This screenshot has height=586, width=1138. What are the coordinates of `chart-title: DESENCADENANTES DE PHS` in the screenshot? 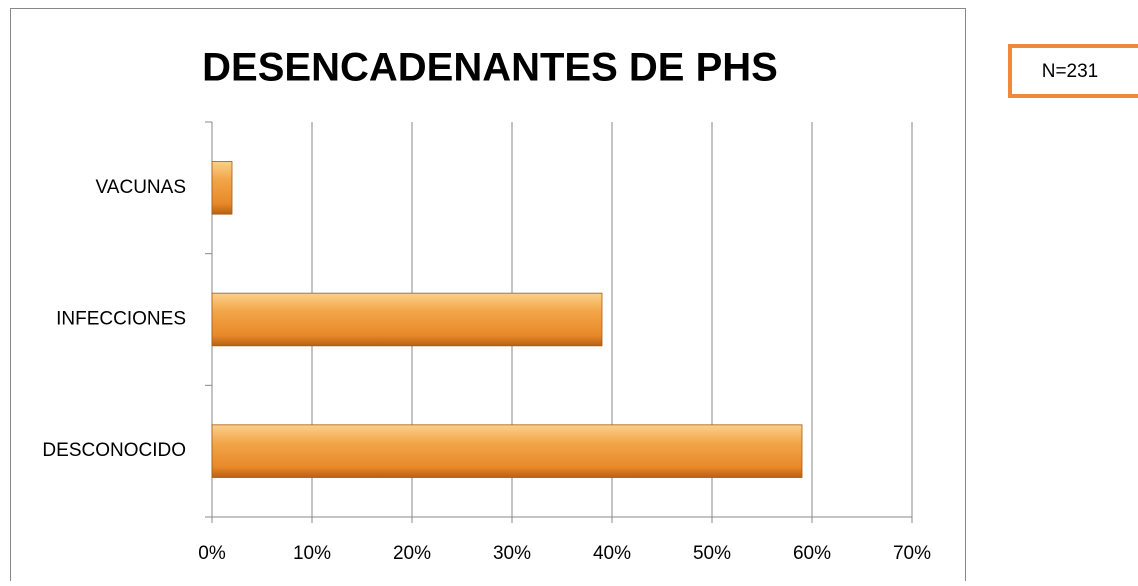 It's located at (490, 68).